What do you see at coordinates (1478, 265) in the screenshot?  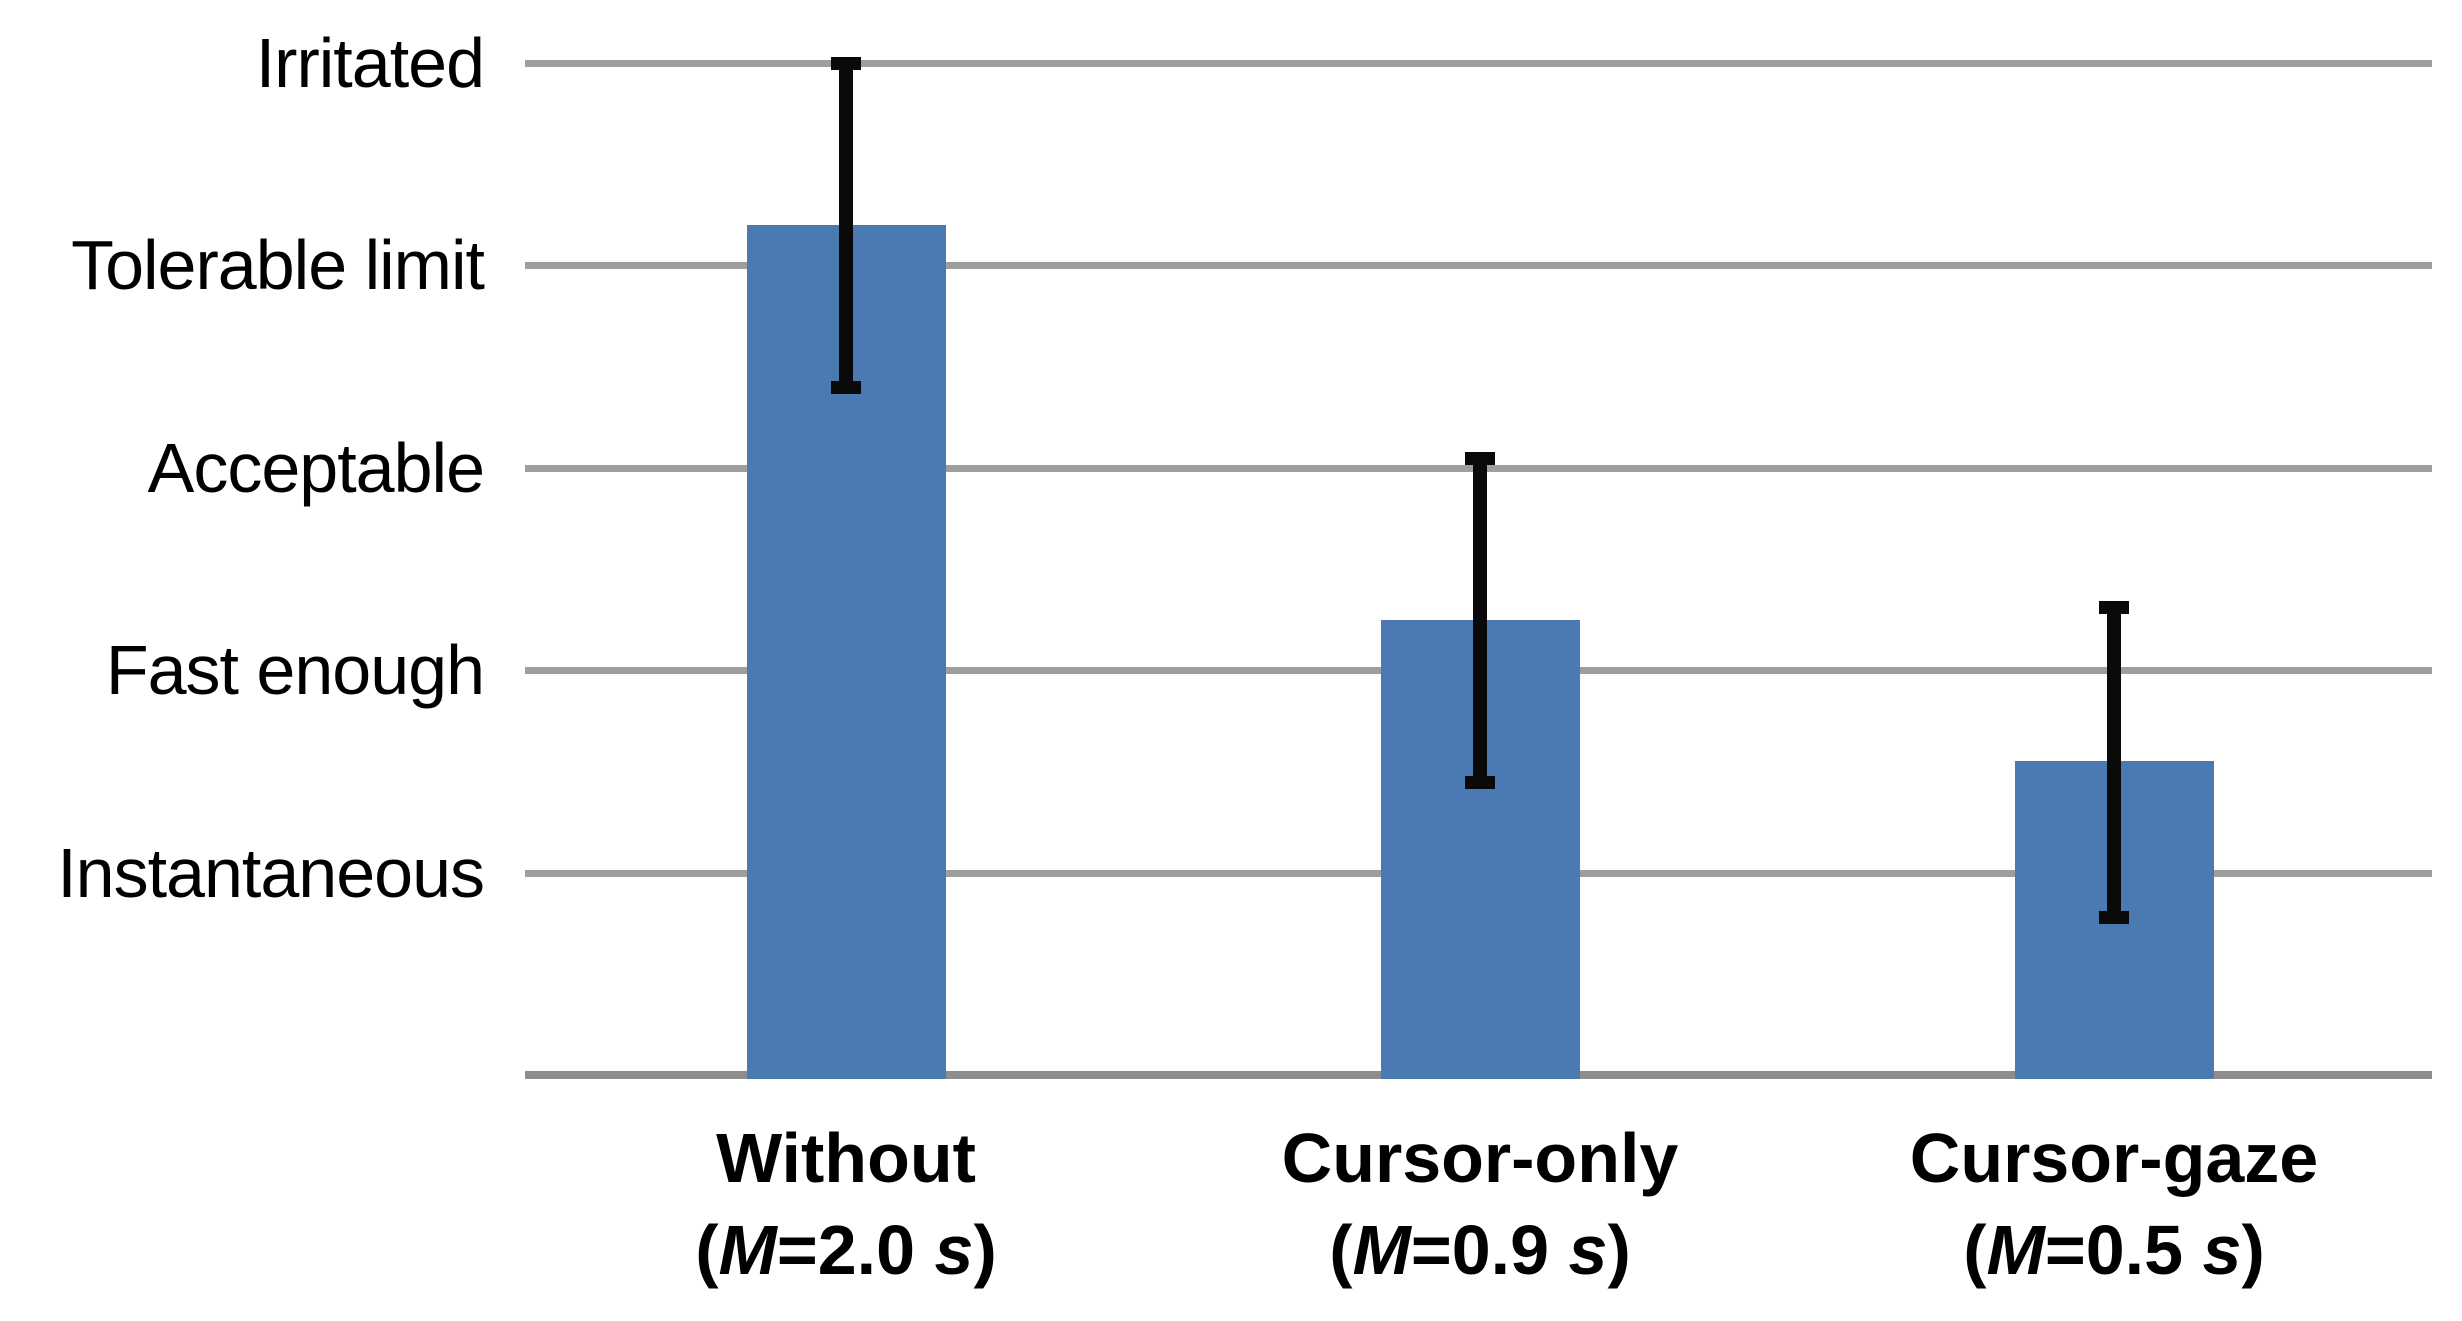 I see `gridline-tolerable-limit` at bounding box center [1478, 265].